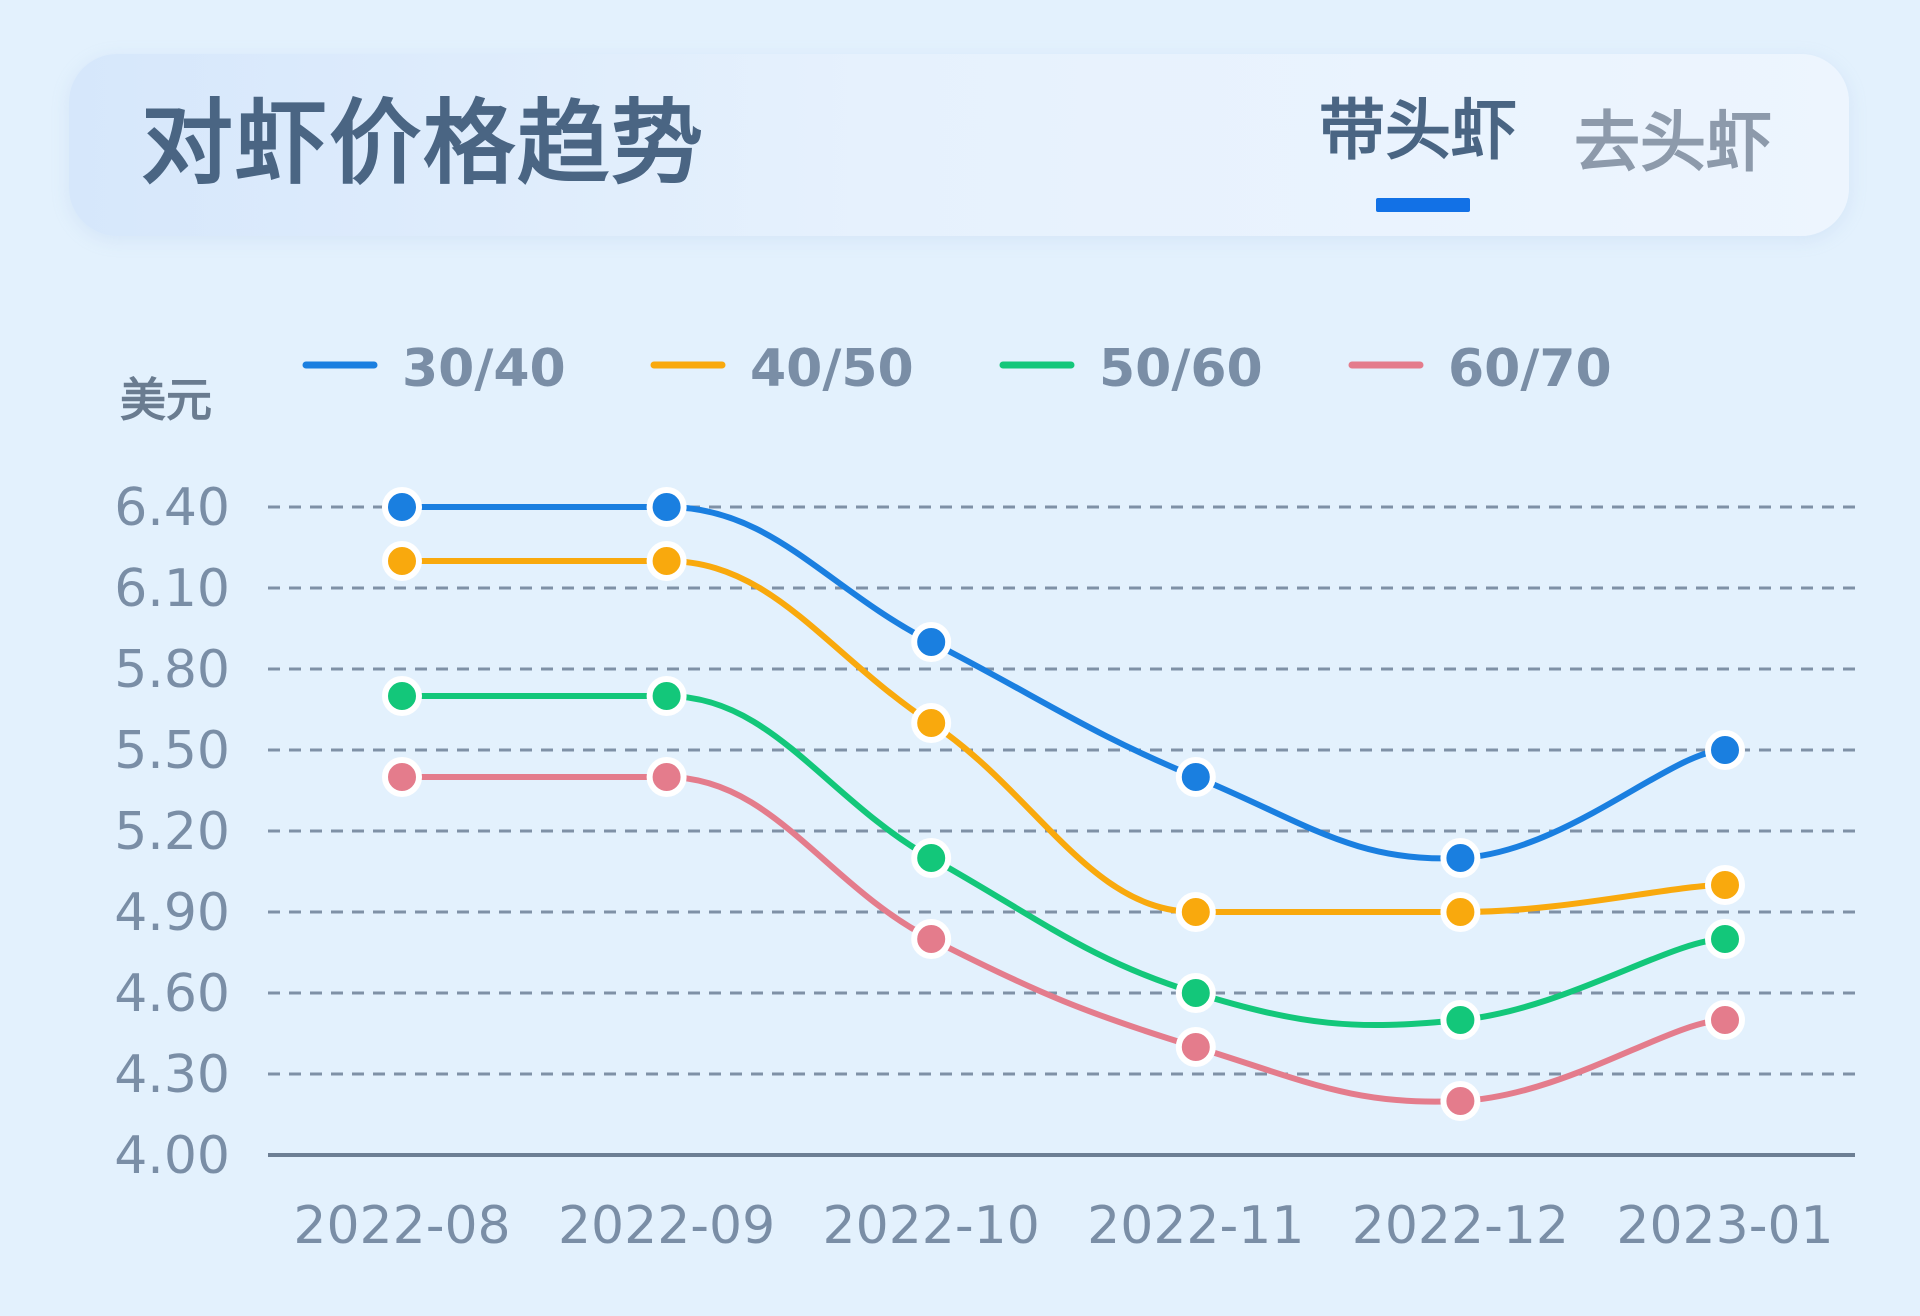  Describe the element at coordinates (957, 369) in the screenshot. I see `legend: 30/40 40/50 50/60 60/70` at that location.